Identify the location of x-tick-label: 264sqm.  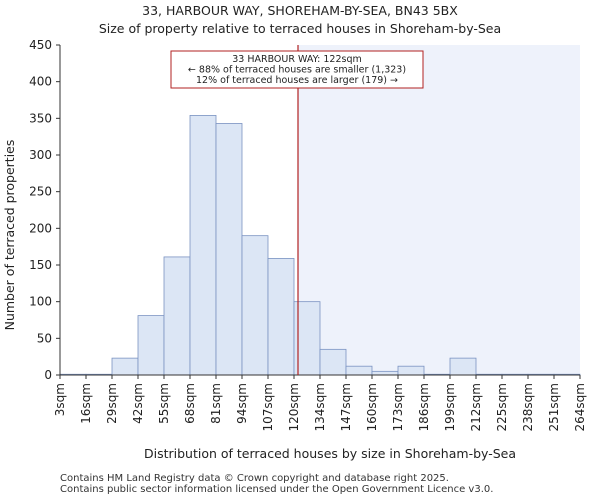
(580, 407).